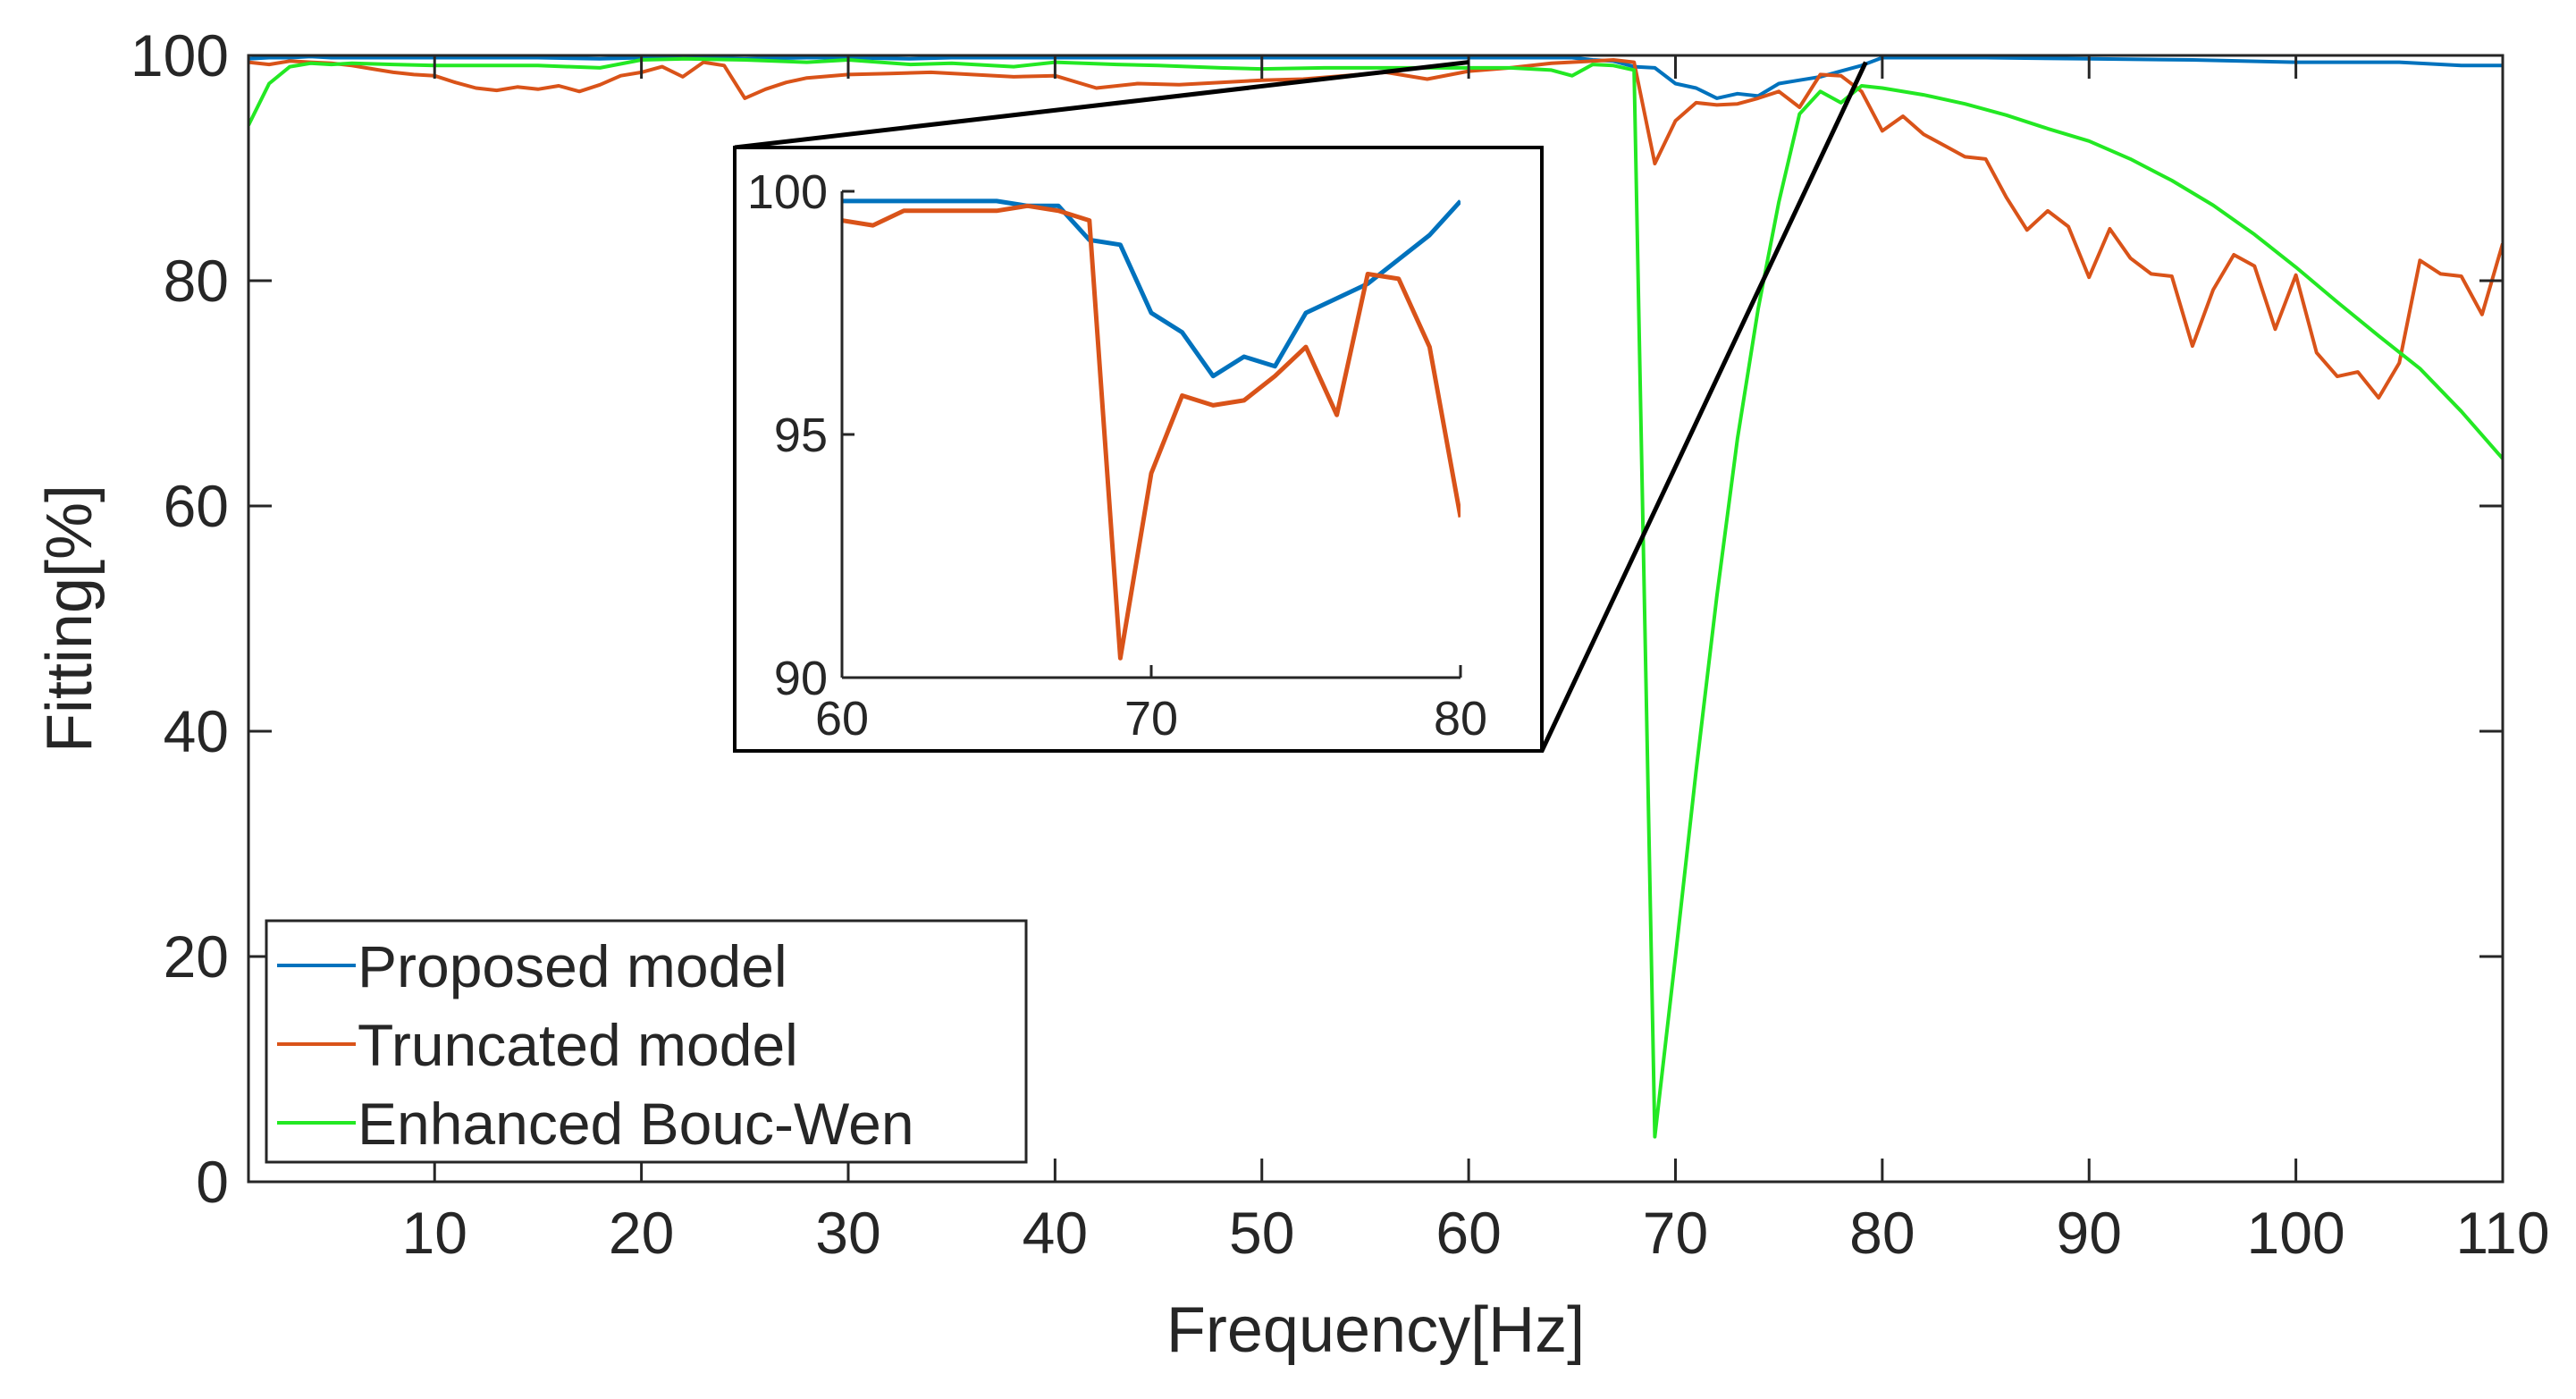 The image size is (2576, 1399). I want to click on inset-plot: 60 70 80 90 95 100, so click(1139, 450).